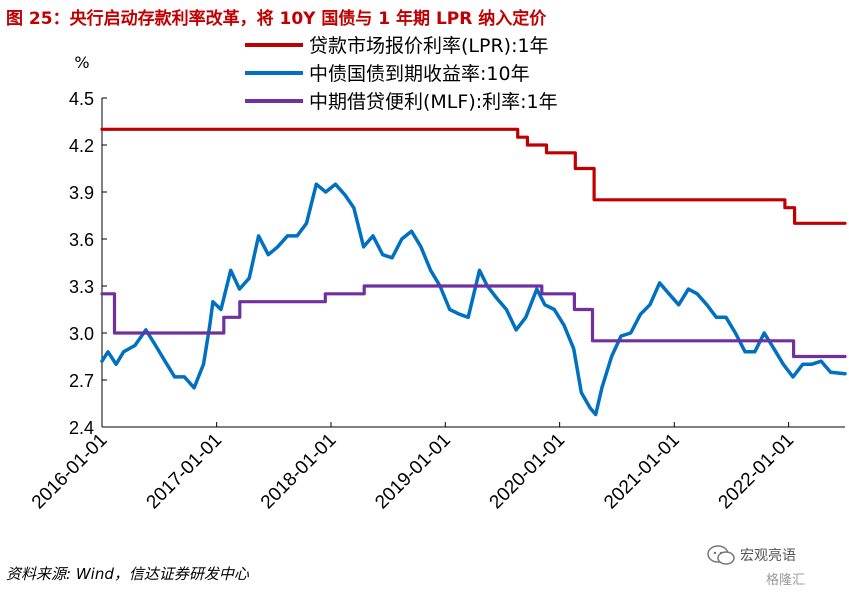 Image resolution: width=849 pixels, height=594 pixels. What do you see at coordinates (786, 580) in the screenshot?
I see `watermark-brand: 格隆汇` at bounding box center [786, 580].